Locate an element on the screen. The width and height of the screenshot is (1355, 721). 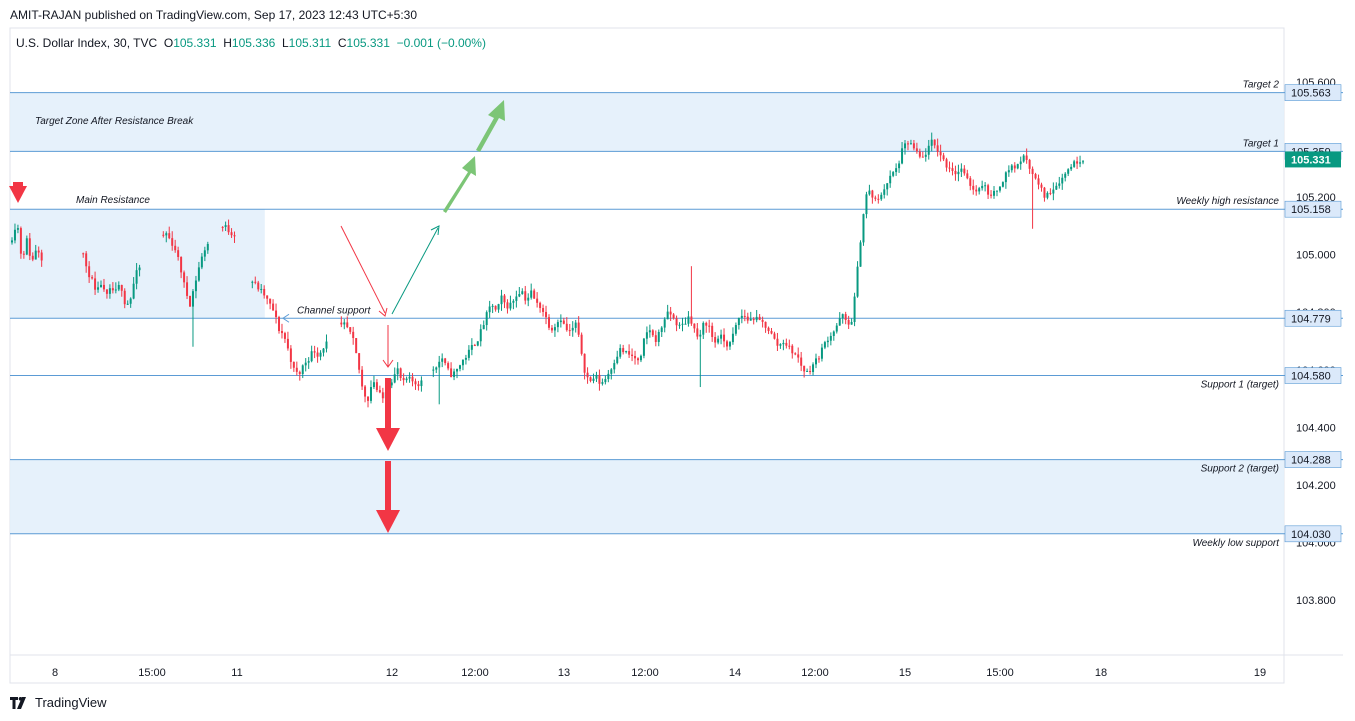
high-value: 105.336 is located at coordinates (253, 43).